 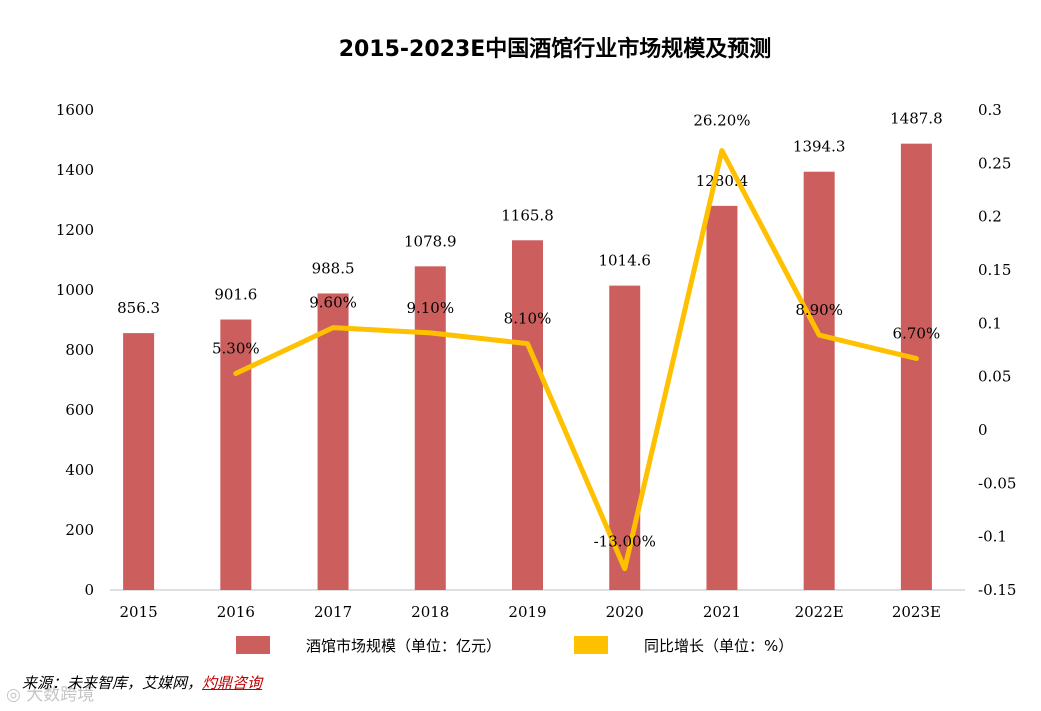 What do you see at coordinates (992, 537) in the screenshot?
I see `right-tick-label: -0.1` at bounding box center [992, 537].